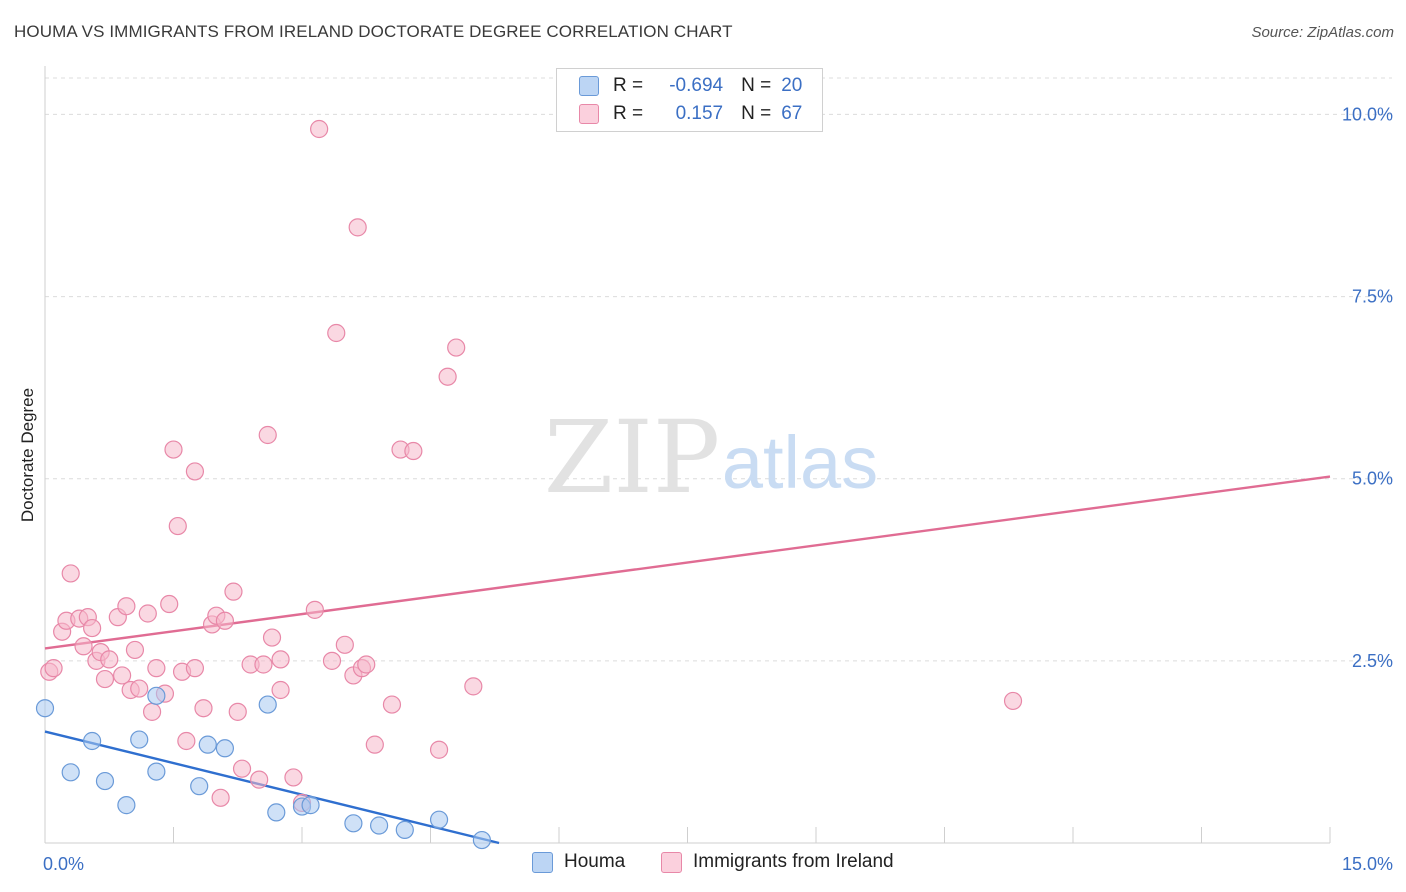 The width and height of the screenshot is (1406, 892). I want to click on y-tick-label: 2.5%, so click(1372, 661).